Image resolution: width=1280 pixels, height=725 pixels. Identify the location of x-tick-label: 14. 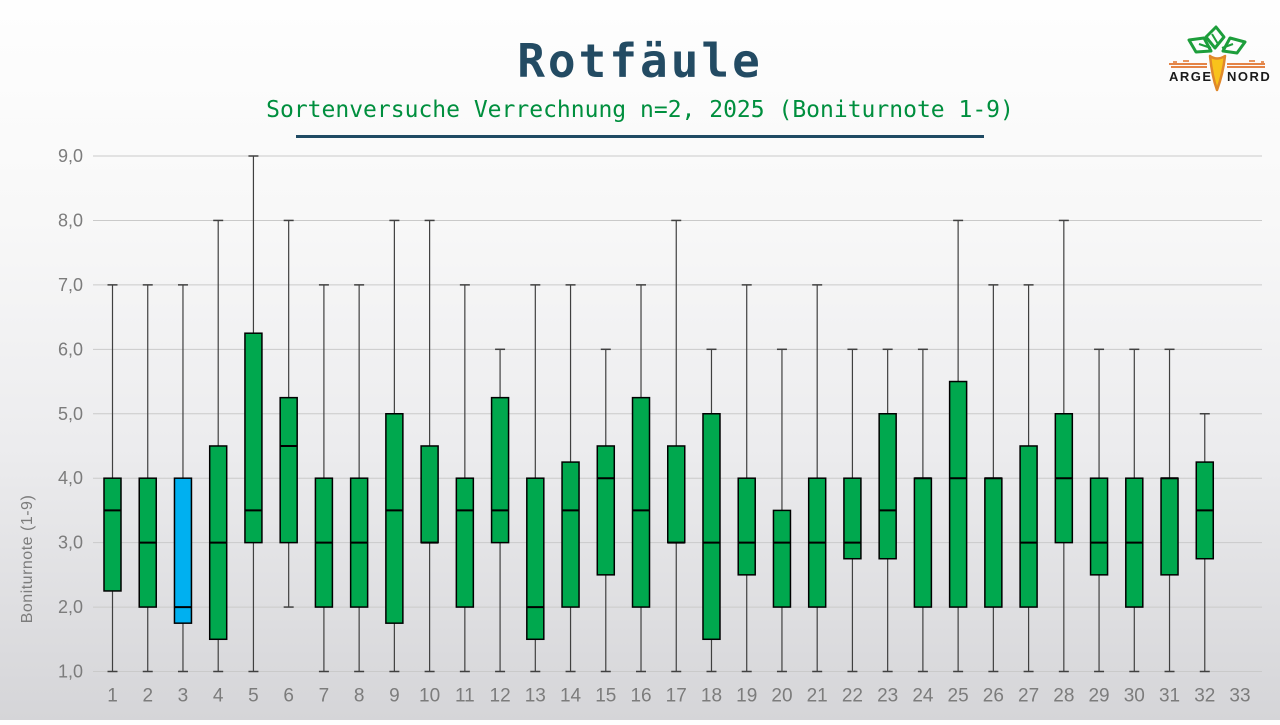
(571, 696).